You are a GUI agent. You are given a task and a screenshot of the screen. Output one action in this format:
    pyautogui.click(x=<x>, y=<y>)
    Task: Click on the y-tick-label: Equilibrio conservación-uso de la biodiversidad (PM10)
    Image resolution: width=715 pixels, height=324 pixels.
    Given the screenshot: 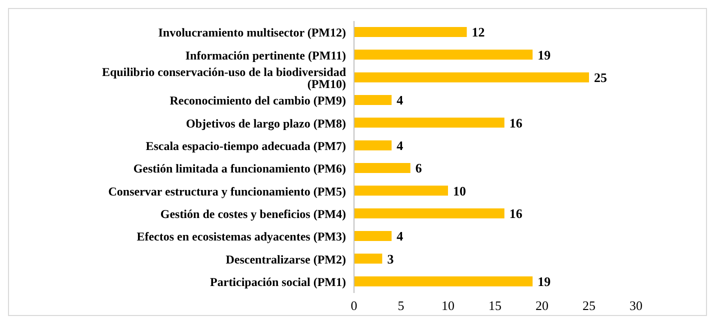 What is the action you would take?
    pyautogui.click(x=224, y=77)
    